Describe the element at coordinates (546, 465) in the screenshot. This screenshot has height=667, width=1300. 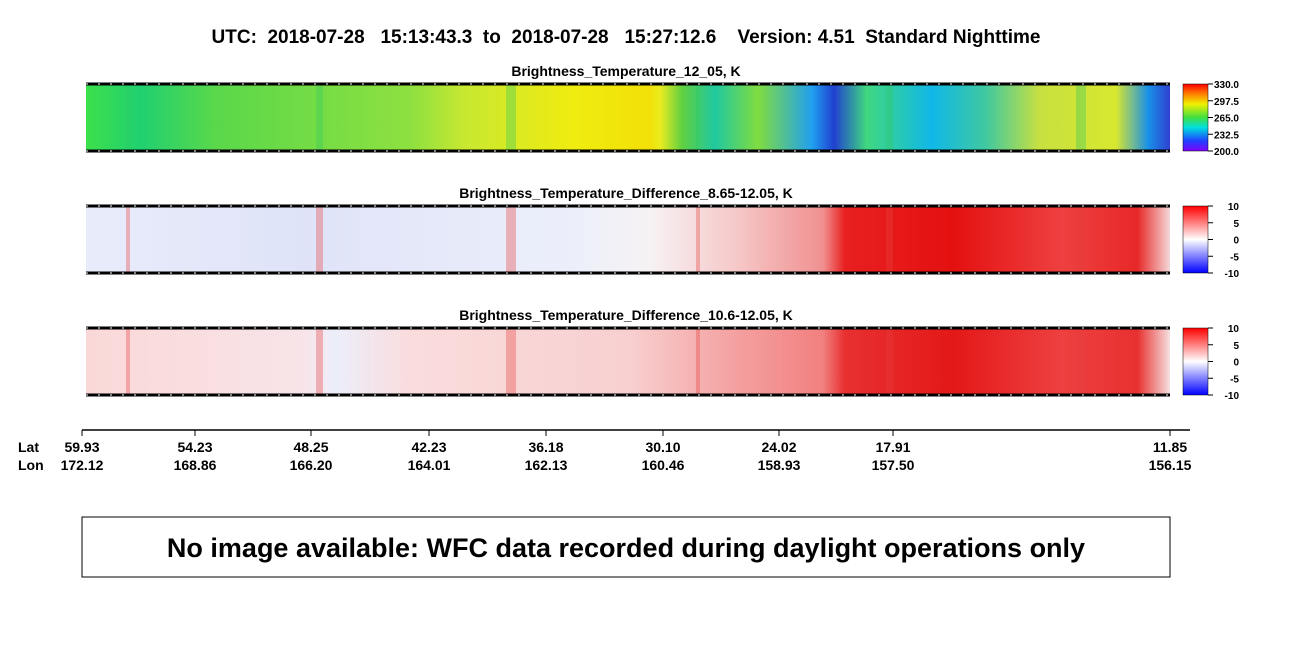
I see `lon-tick-label: 162.13` at that location.